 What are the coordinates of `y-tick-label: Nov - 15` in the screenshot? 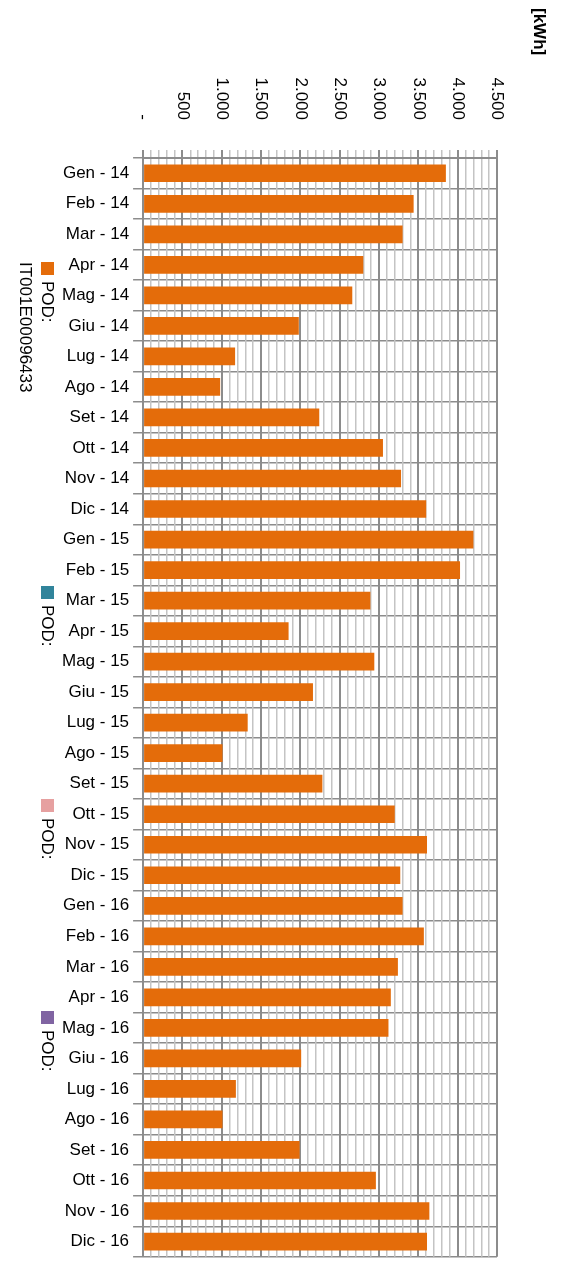 It's located at (97, 844).